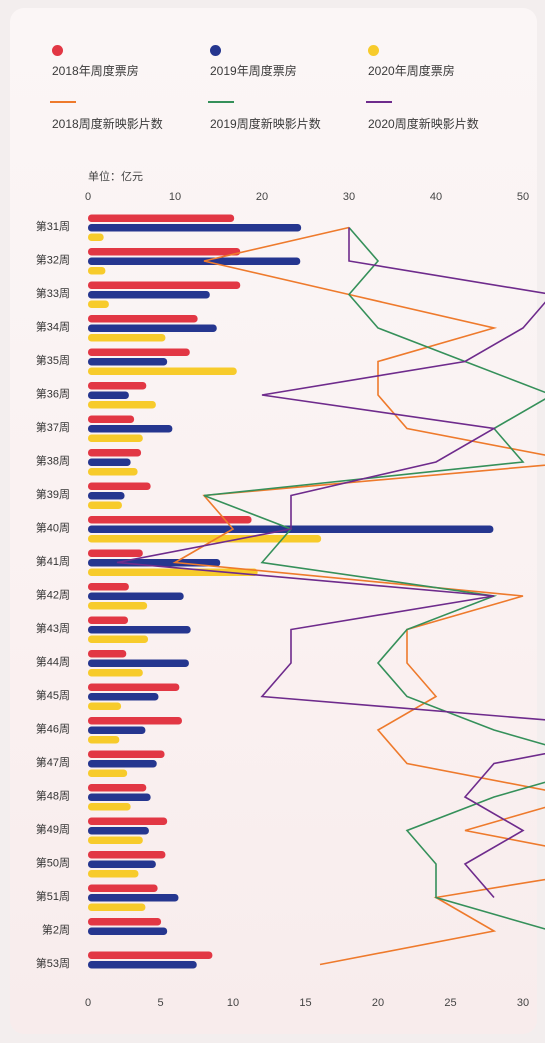 The height and width of the screenshot is (1043, 545). Describe the element at coordinates (253, 71) in the screenshot. I see `legend-label: 2019年周度票房` at that location.